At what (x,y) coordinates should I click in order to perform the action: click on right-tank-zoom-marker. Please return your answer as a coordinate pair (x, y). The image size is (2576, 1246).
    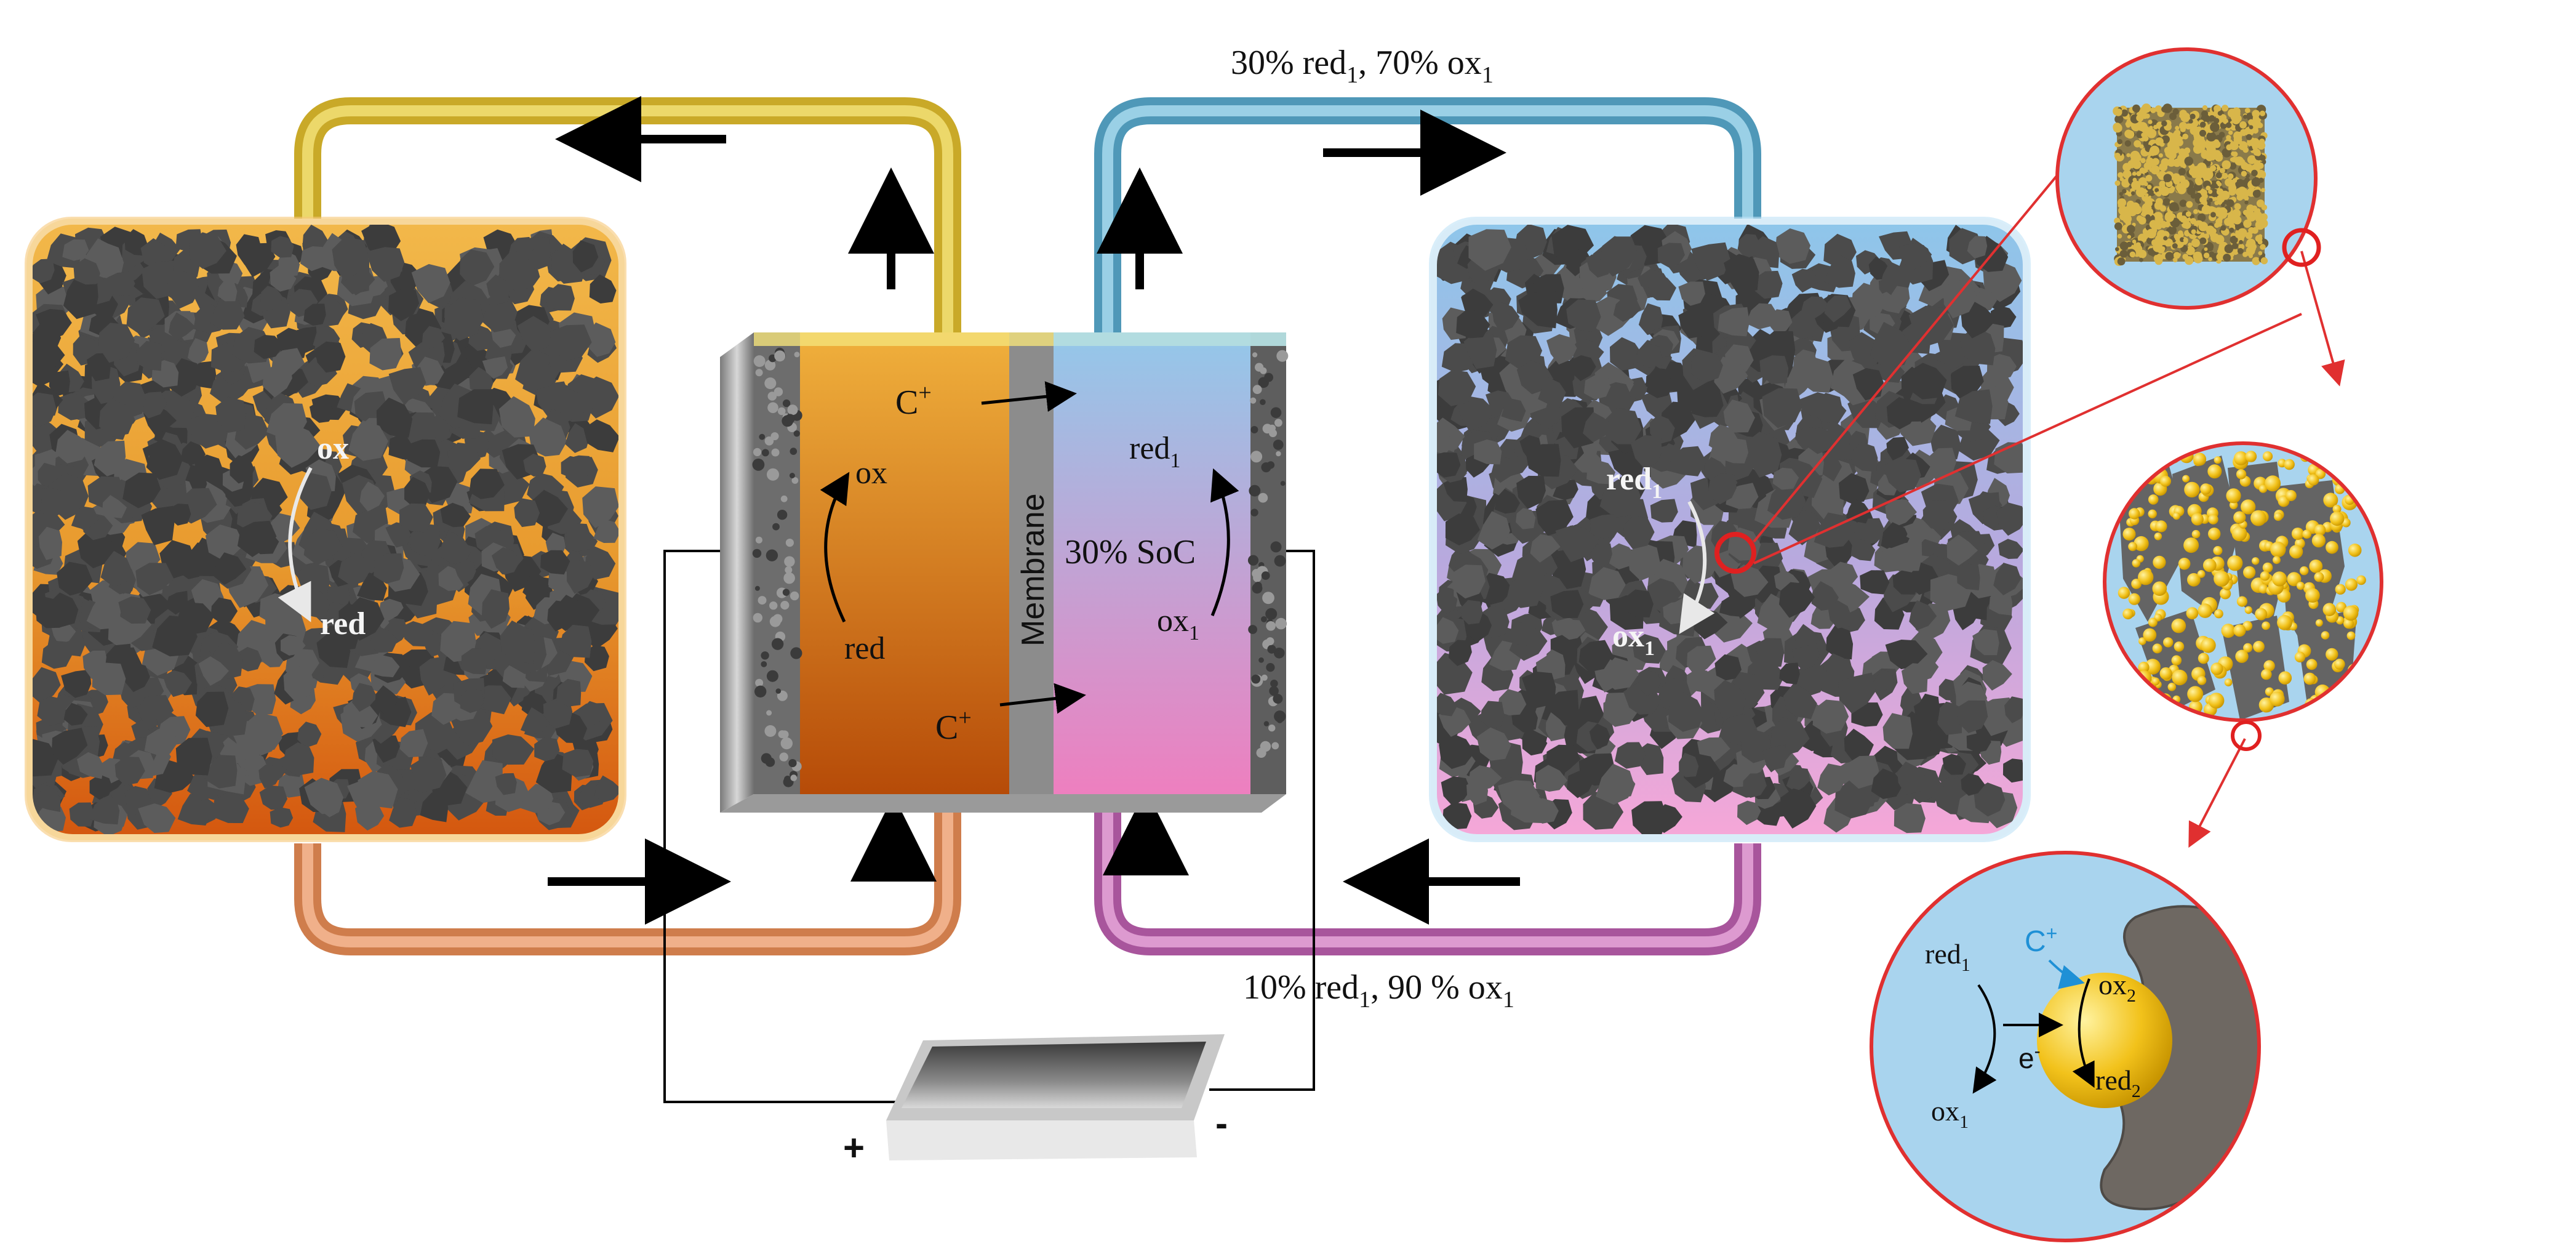
    Looking at the image, I should click on (1735, 553).